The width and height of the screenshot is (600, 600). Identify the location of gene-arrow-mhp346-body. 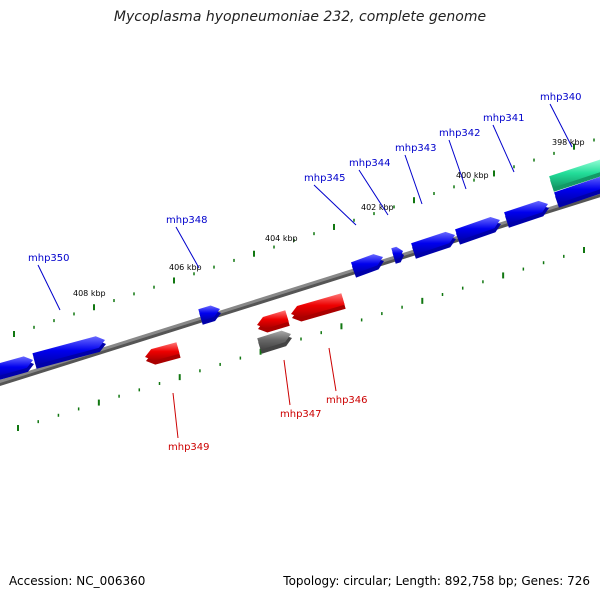
(318, 305).